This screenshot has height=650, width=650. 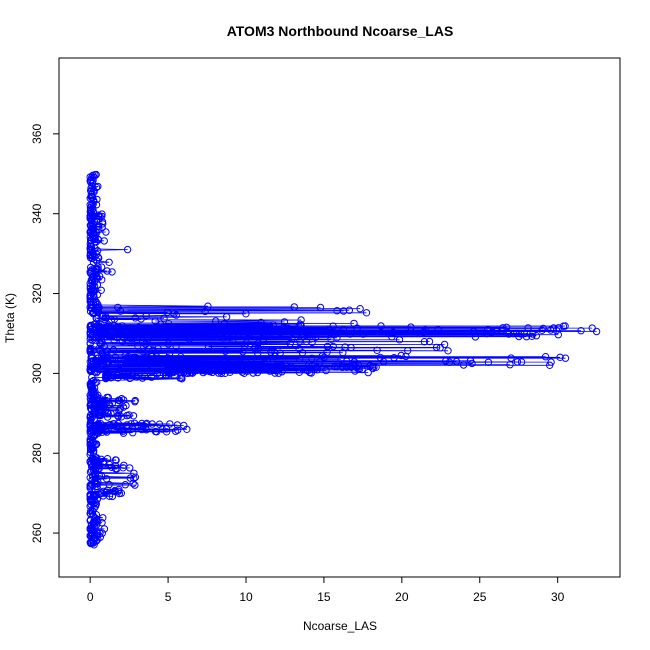 What do you see at coordinates (37, 213) in the screenshot?
I see `y-tick-label: 340` at bounding box center [37, 213].